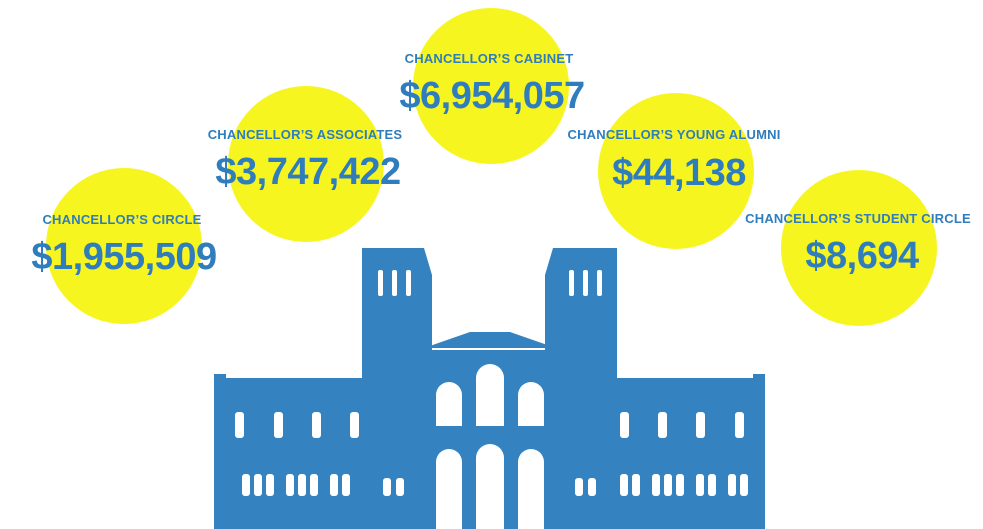 This screenshot has width=983, height=529. Describe the element at coordinates (862, 256) in the screenshot. I see `chancellors-student-circle-amount: $8,694` at that location.